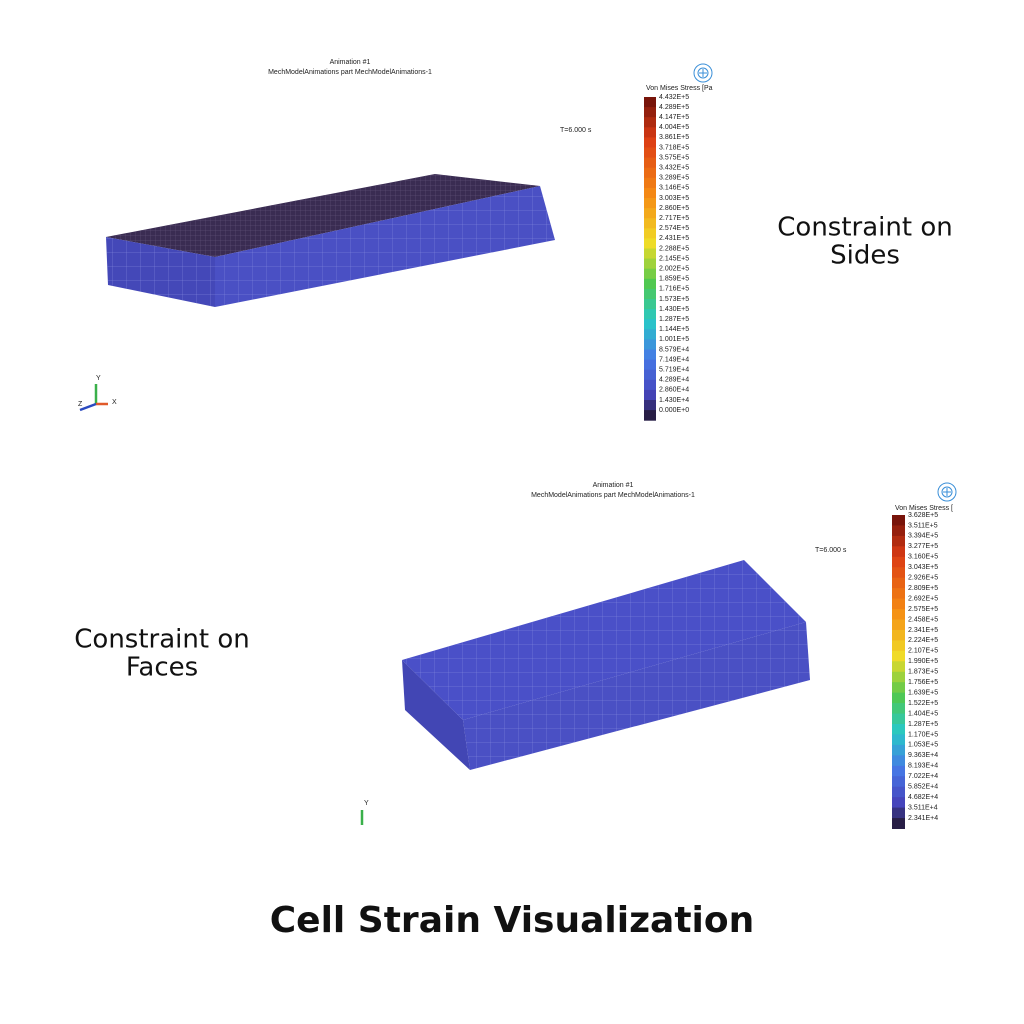  I want to click on legend-label: 7.022E+4, so click(923, 776).